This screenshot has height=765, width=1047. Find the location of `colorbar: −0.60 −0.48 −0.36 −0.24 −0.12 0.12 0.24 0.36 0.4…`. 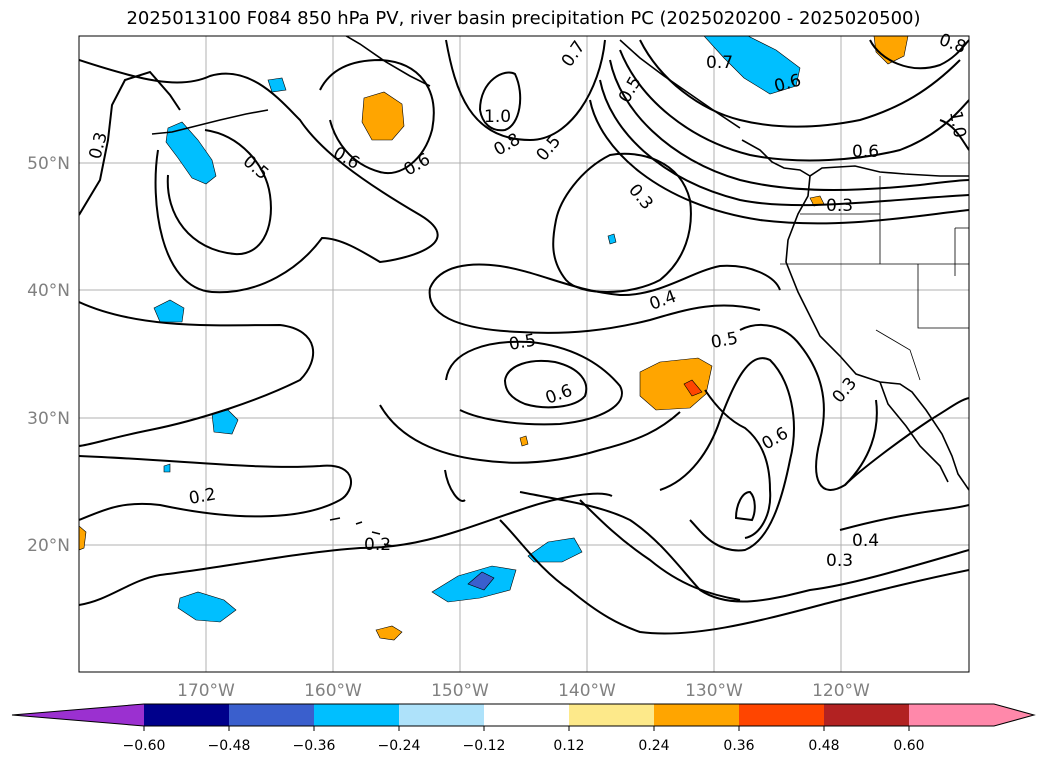

colorbar: −0.60 −0.48 −0.36 −0.24 −0.12 0.12 0.24 0.36 0.4… is located at coordinates (523, 728).